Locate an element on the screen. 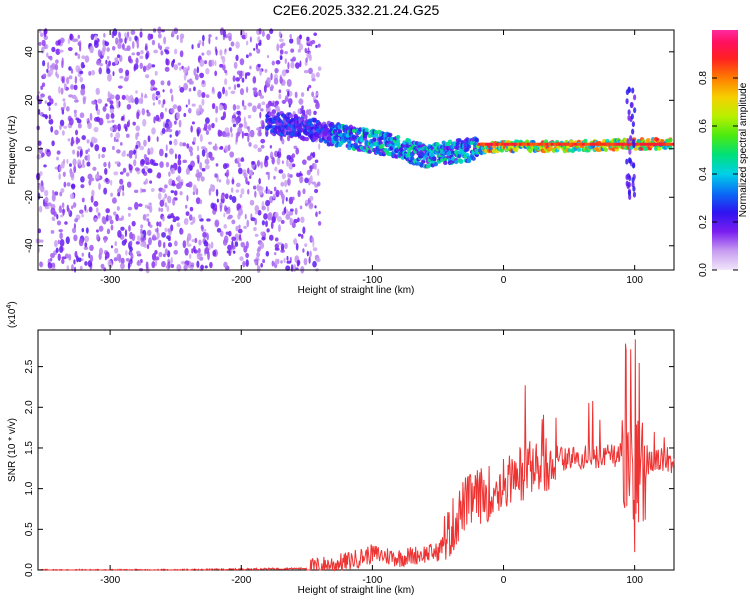 This screenshot has width=750, height=600. snr-x-axis-label: Height of straight line (km) is located at coordinates (356, 590).